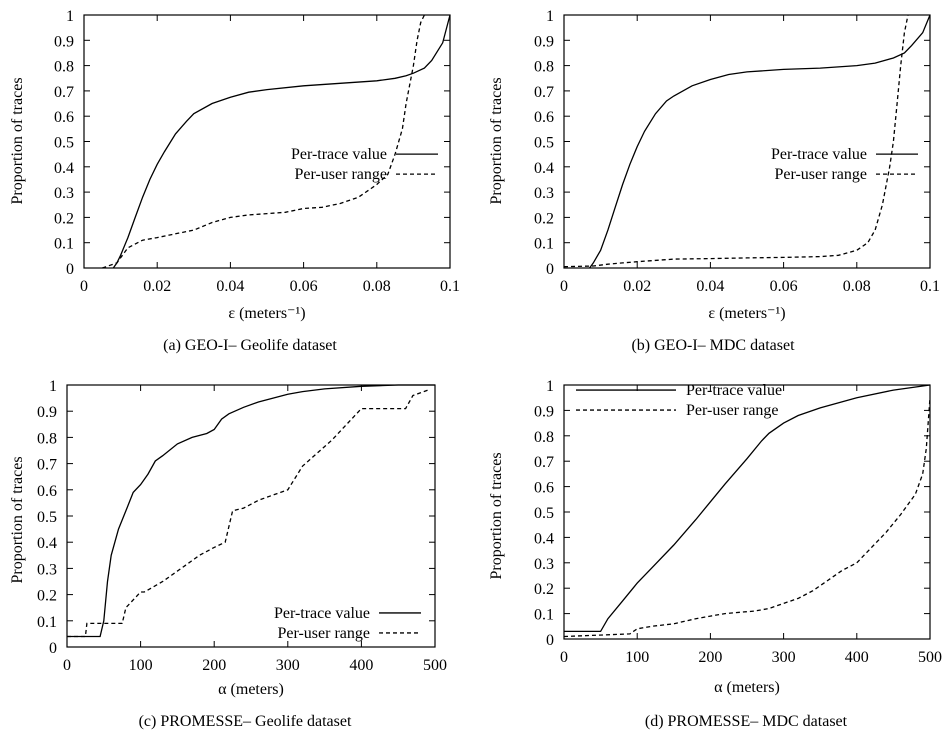 The width and height of the screenshot is (946, 732). What do you see at coordinates (64, 67) in the screenshot?
I see `panel-a-y-tick-label: 0.8` at bounding box center [64, 67].